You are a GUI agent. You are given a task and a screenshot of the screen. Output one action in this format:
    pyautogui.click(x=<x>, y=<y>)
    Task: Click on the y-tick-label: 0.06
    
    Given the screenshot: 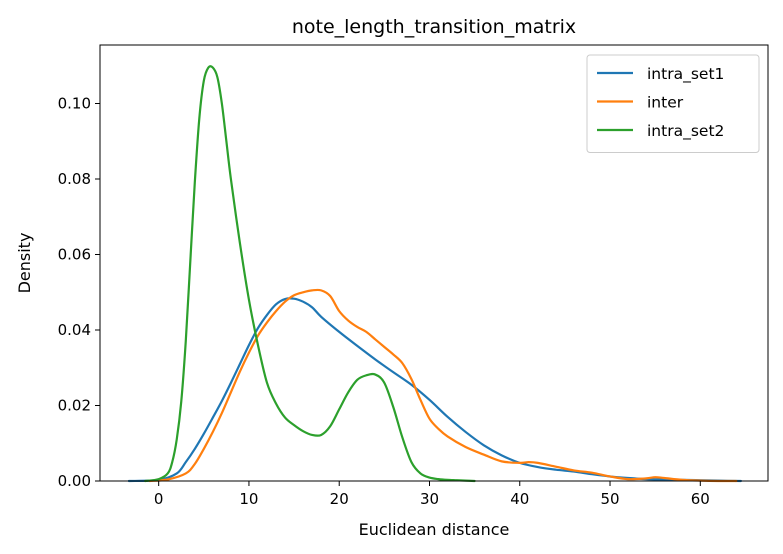 What is the action you would take?
    pyautogui.click(x=74, y=255)
    